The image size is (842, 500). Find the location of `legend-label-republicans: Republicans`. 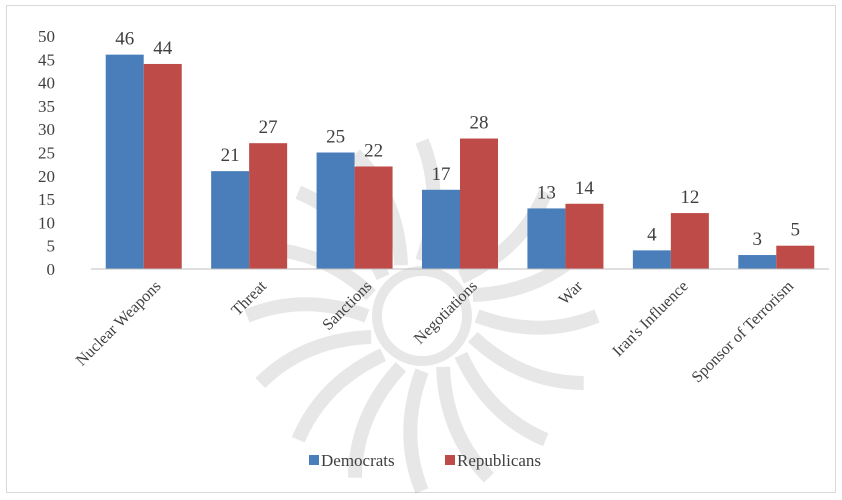

legend-label-republicans: Republicans is located at coordinates (499, 460).